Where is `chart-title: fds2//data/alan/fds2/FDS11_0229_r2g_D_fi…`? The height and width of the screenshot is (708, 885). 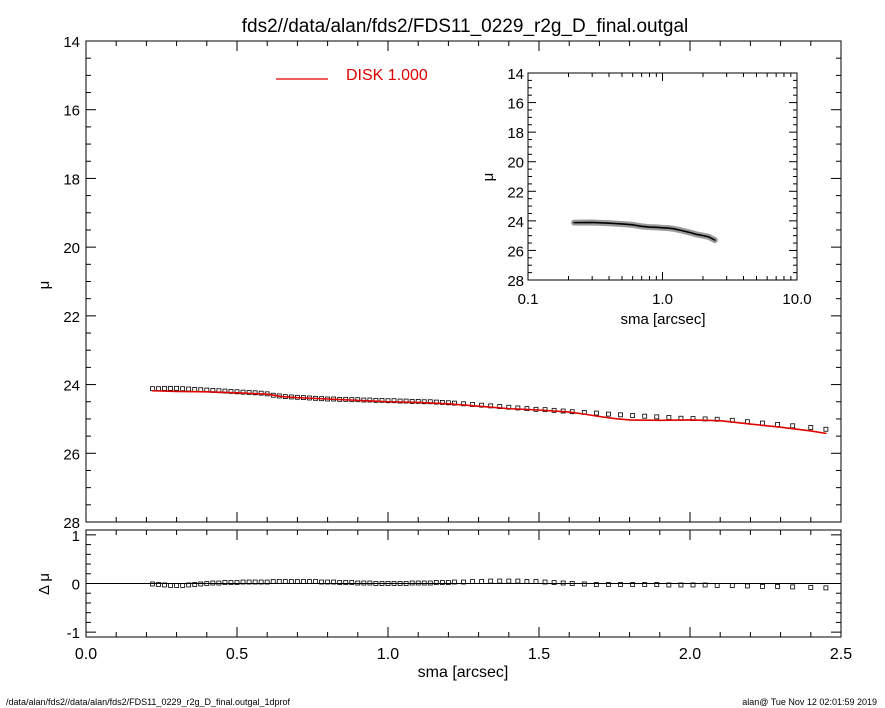
chart-title: fds2//data/alan/fds2/FDS11_0229_r2g_D_fi… is located at coordinates (465, 26).